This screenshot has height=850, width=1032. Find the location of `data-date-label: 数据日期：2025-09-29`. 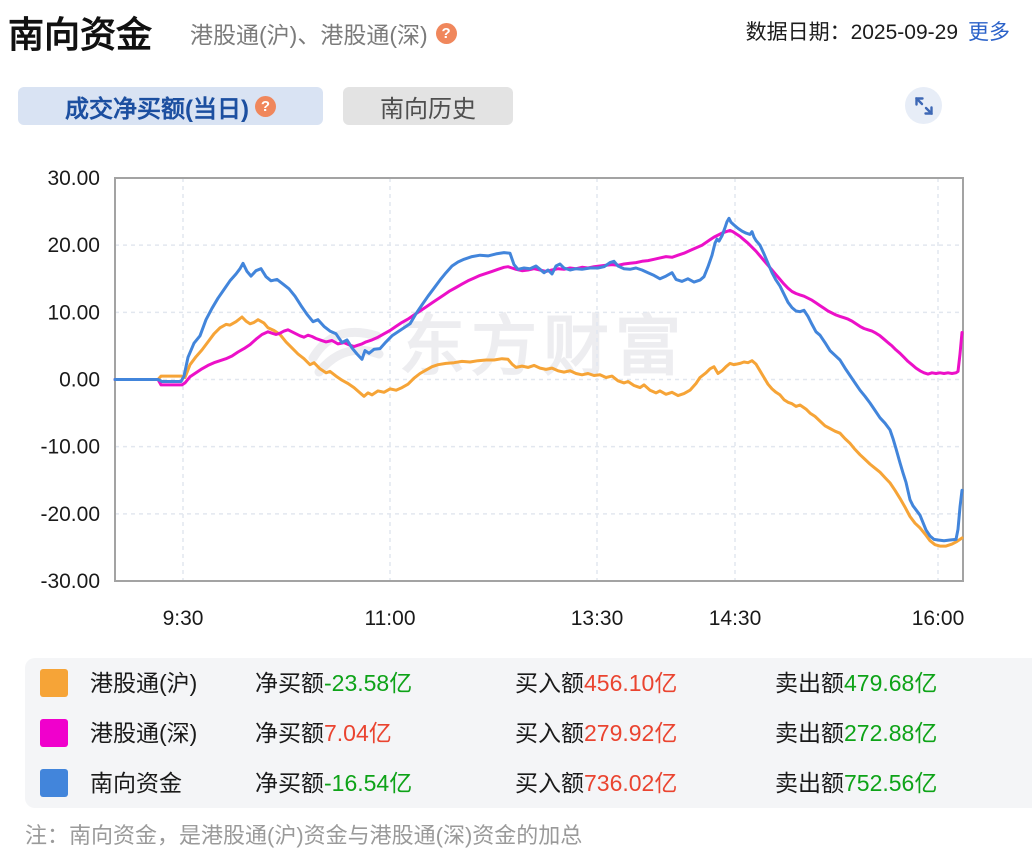

data-date-label: 数据日期：2025-09-29 is located at coordinates (851, 32).